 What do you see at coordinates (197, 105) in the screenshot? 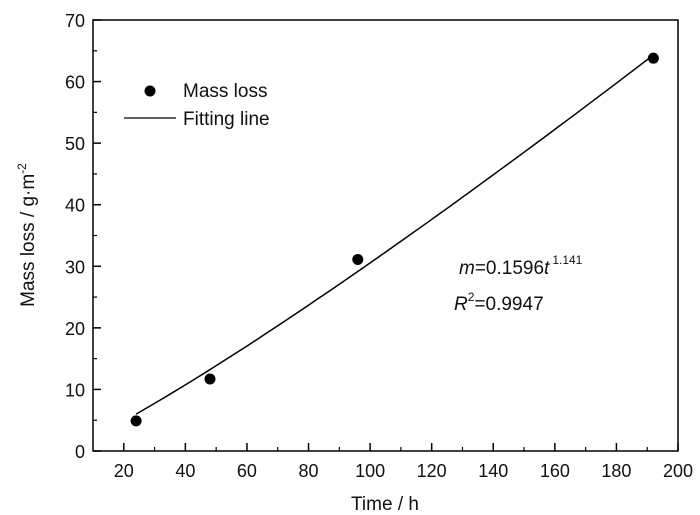
I see `legend: Mass loss Fitting line` at bounding box center [197, 105].